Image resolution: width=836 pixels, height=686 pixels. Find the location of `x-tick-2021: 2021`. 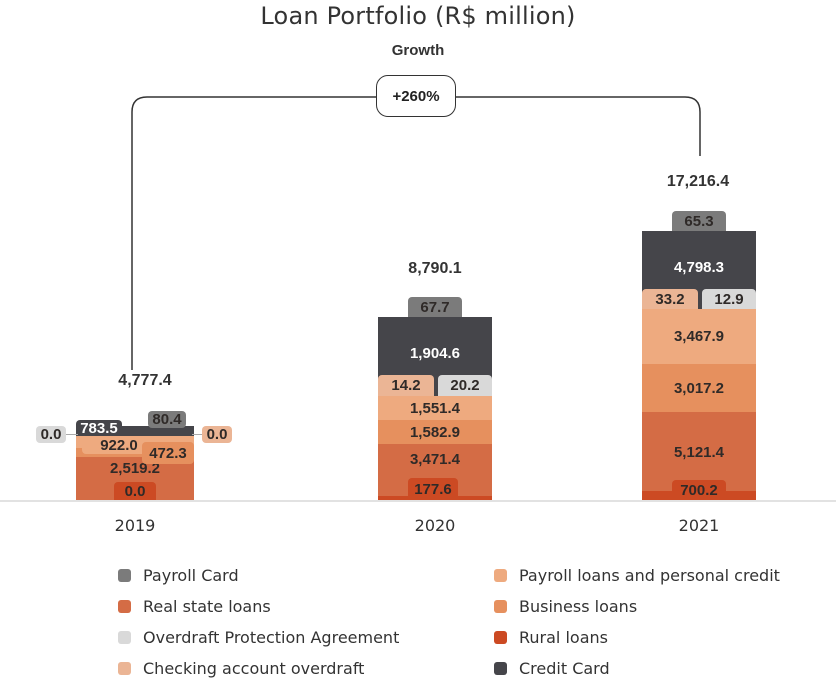

x-tick-2021: 2021 is located at coordinates (699, 525).